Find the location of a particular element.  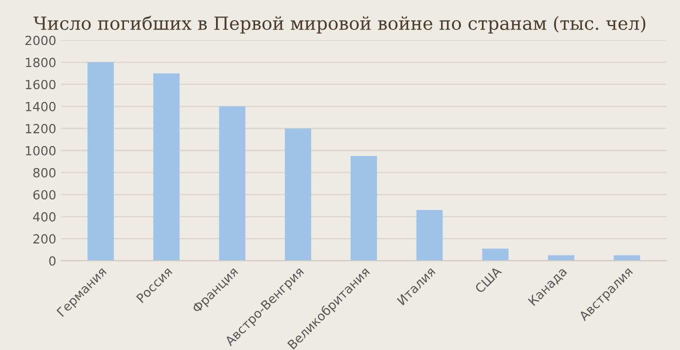

y-tick-label: 0 is located at coordinates (52, 261).